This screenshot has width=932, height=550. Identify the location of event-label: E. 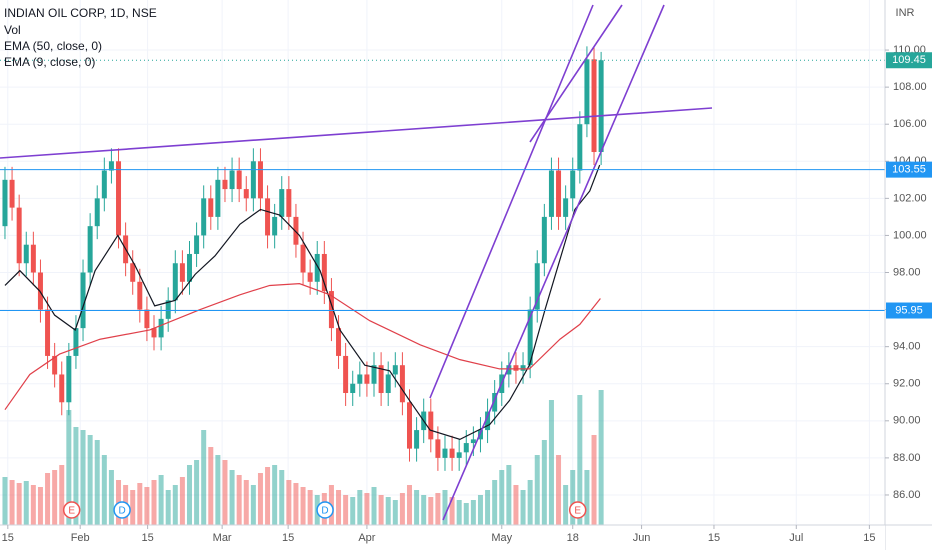
(577, 511).